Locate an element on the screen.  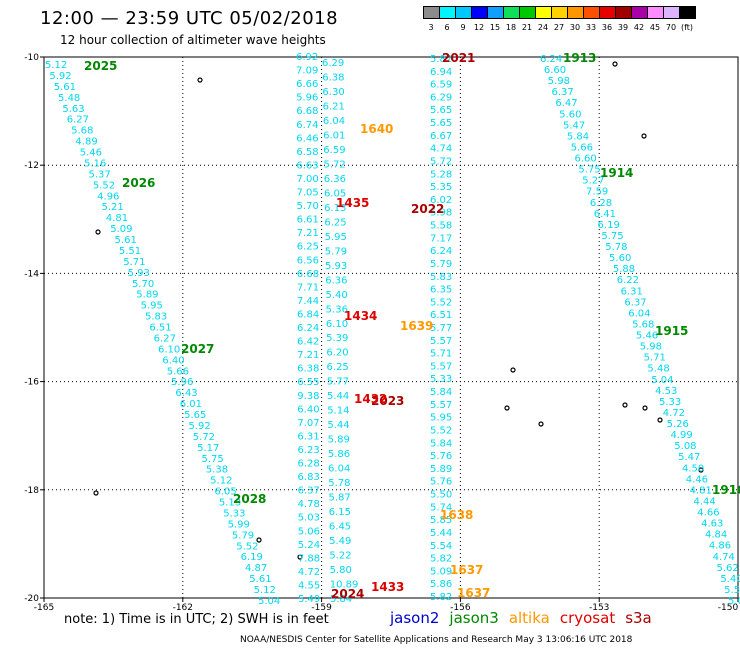
wave-height-value: 6.13 is located at coordinates (335, 208).